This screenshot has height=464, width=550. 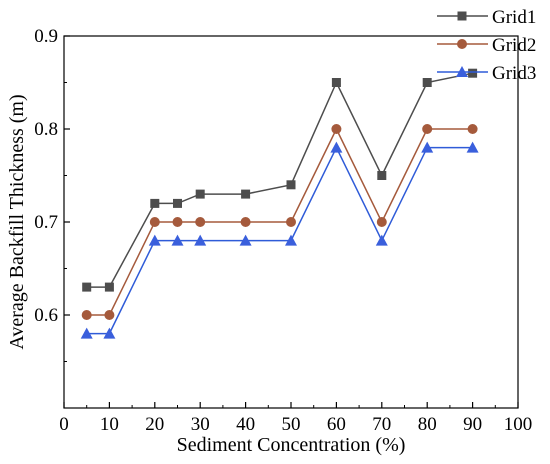 I want to click on x-axis-ticks: 0 10 20 30 40 50 60 70 80 90 100, so click(x=295, y=418).